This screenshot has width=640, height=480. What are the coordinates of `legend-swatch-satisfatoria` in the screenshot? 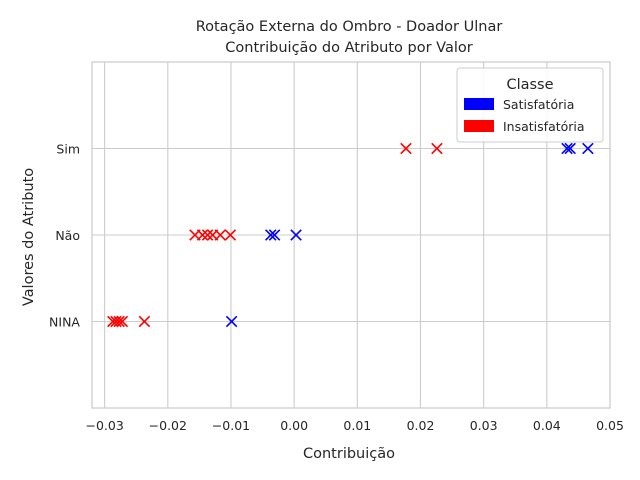 It's located at (479, 104).